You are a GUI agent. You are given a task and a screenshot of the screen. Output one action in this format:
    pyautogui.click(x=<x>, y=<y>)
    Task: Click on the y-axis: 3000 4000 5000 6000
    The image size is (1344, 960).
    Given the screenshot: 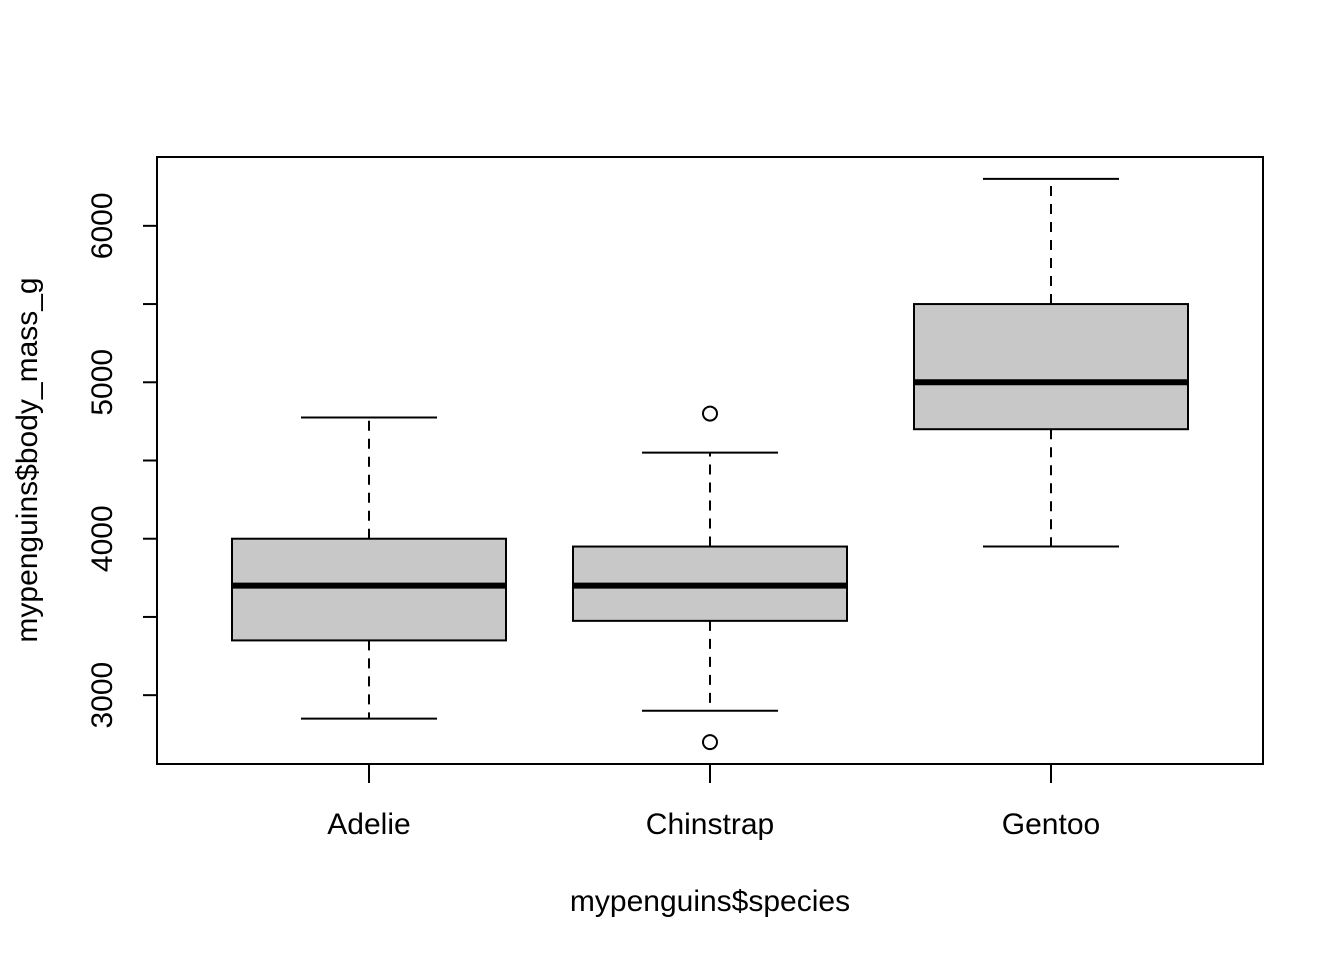 What is the action you would take?
    pyautogui.click(x=121, y=460)
    